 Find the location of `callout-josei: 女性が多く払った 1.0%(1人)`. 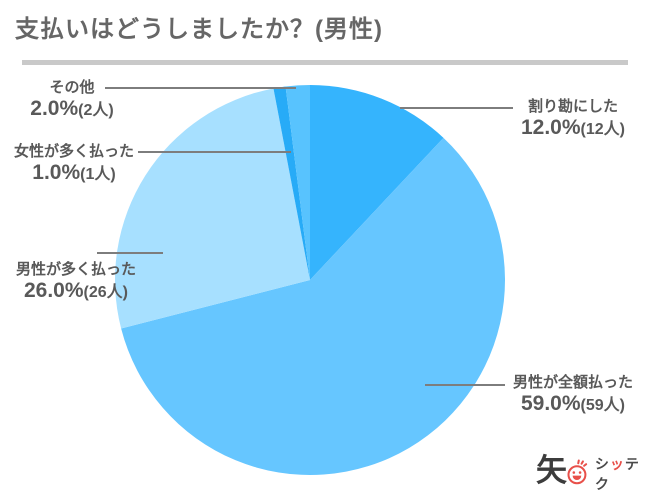

callout-josei: 女性が多く払った 1.0%(1人) is located at coordinates (74, 165).